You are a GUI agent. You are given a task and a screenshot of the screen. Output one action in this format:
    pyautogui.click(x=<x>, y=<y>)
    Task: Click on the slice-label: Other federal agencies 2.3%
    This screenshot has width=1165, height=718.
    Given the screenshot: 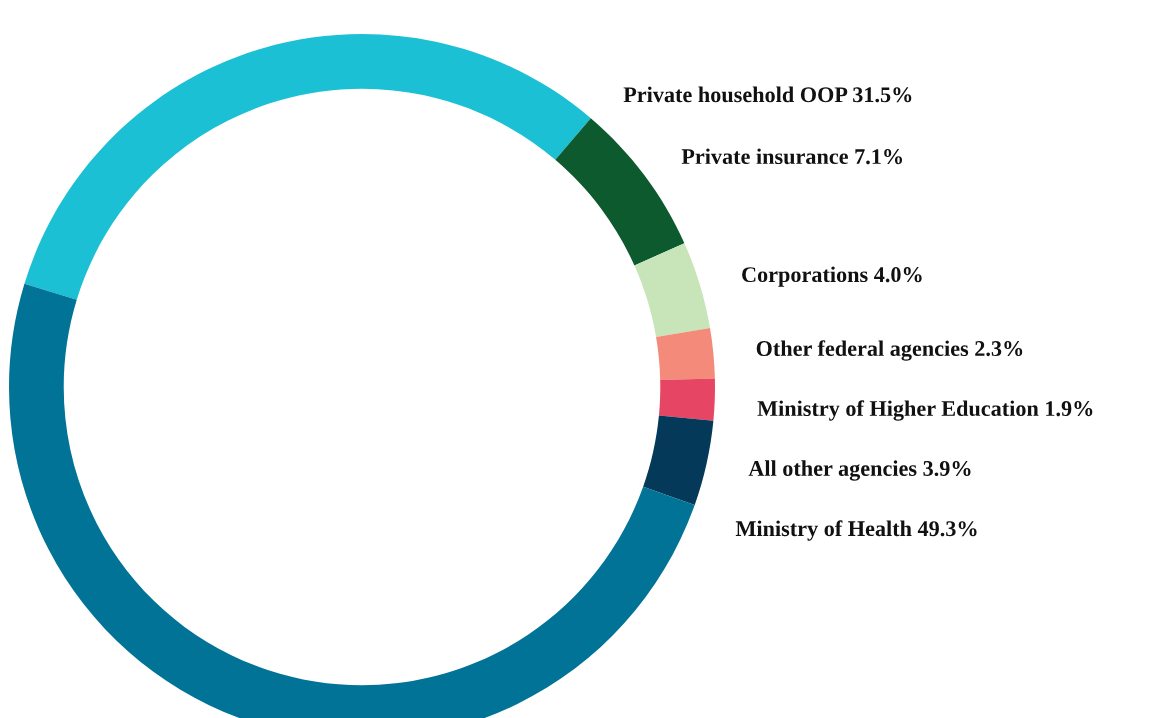 What is the action you would take?
    pyautogui.click(x=889, y=350)
    